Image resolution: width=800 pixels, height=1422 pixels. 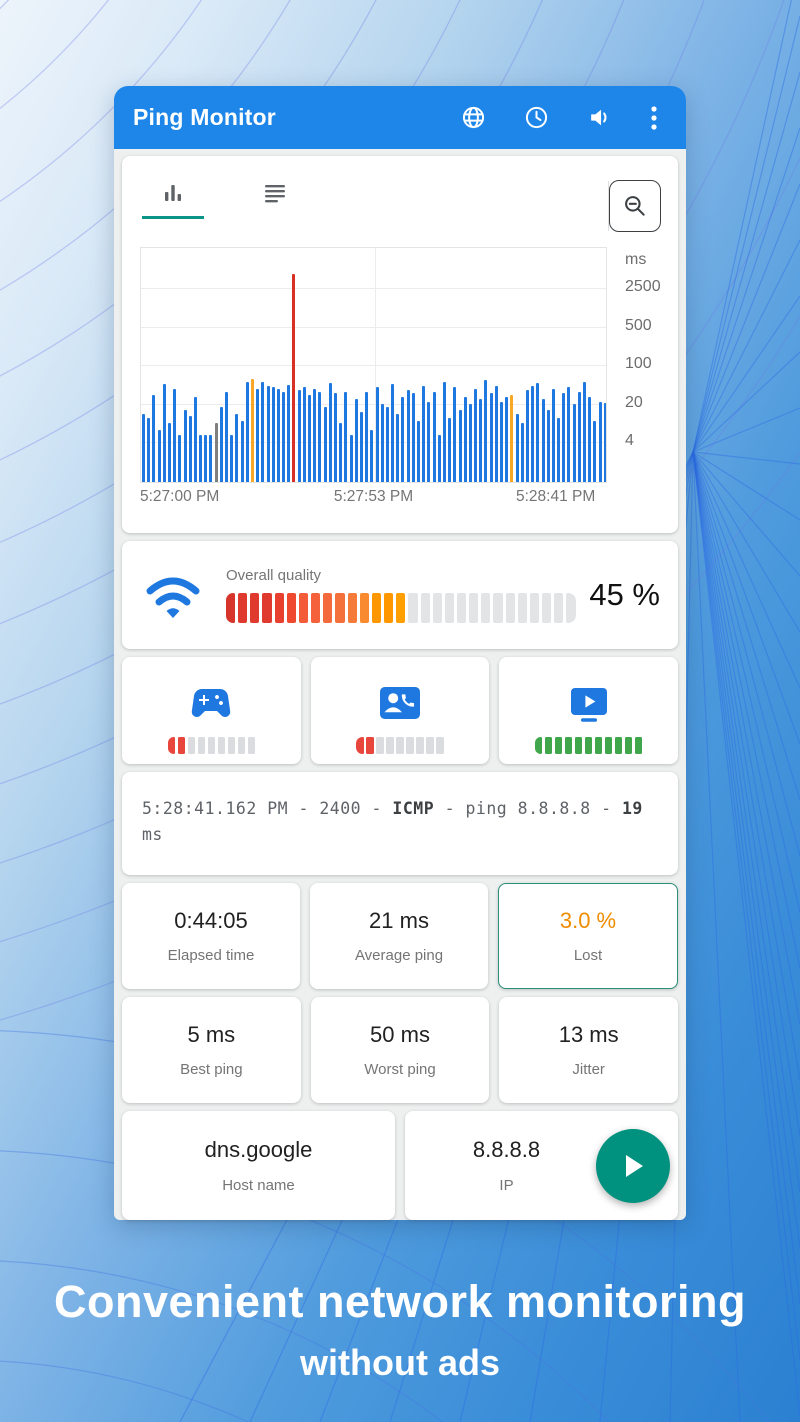 What do you see at coordinates (224, 199) in the screenshot?
I see `view-tabs` at bounding box center [224, 199].